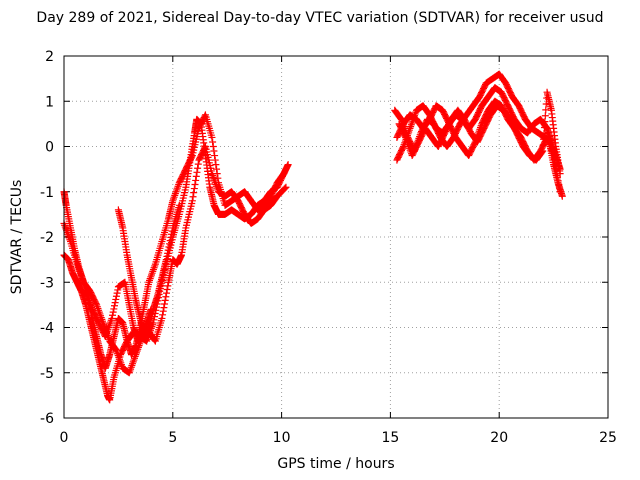 The image size is (640, 480). I want to click on x-tick-label: 25, so click(608, 438).